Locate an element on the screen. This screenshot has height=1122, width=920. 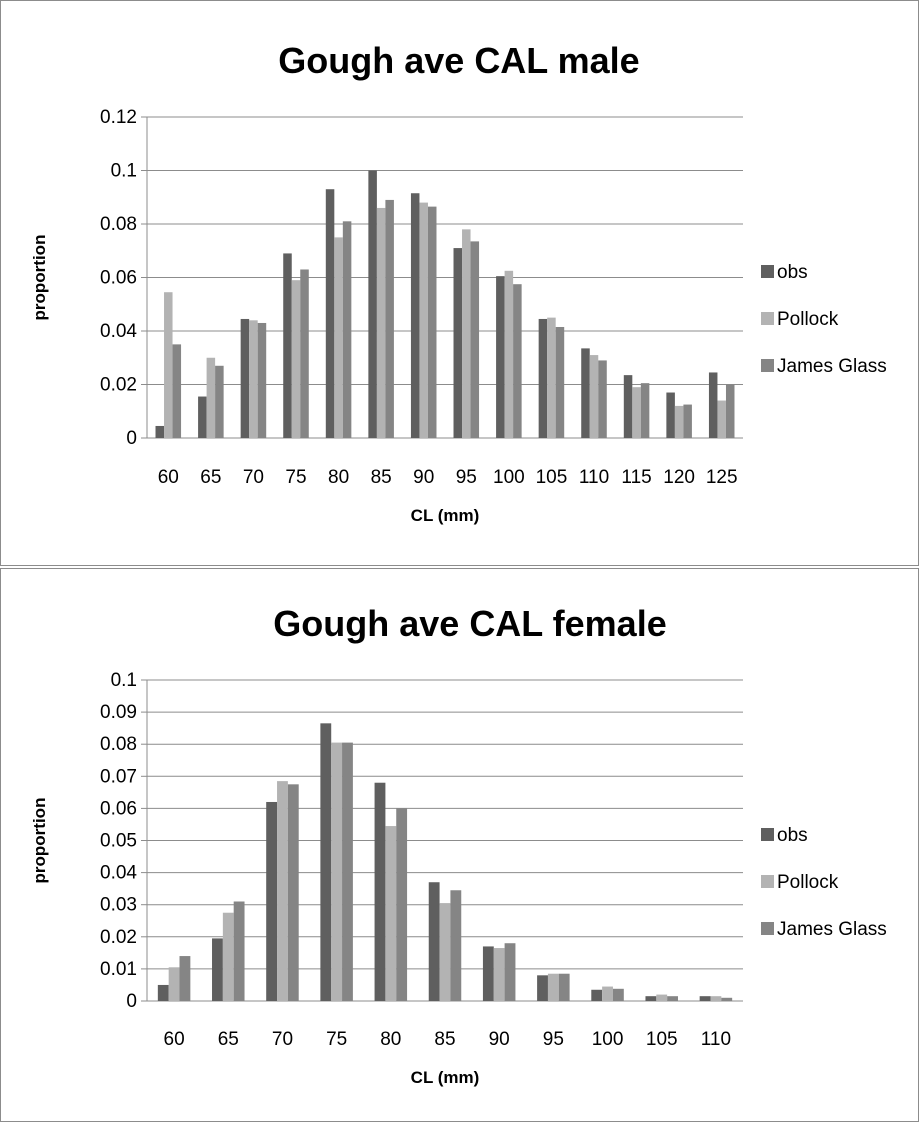
y-tick-label: 0.02 is located at coordinates (118, 937).